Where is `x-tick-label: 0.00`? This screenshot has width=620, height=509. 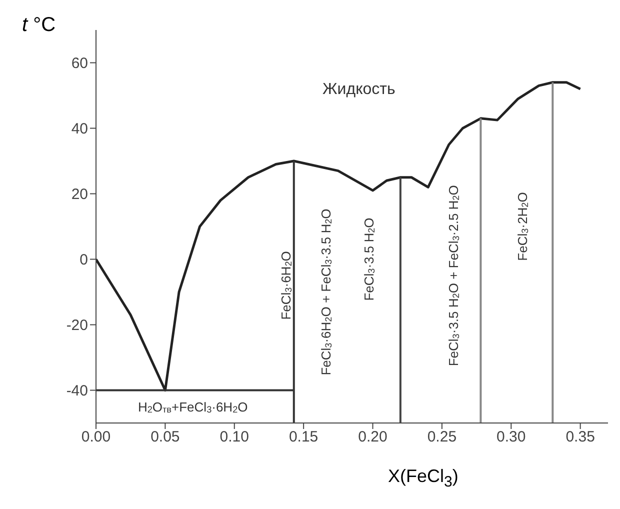
x-tick-label: 0.00 is located at coordinates (96, 437).